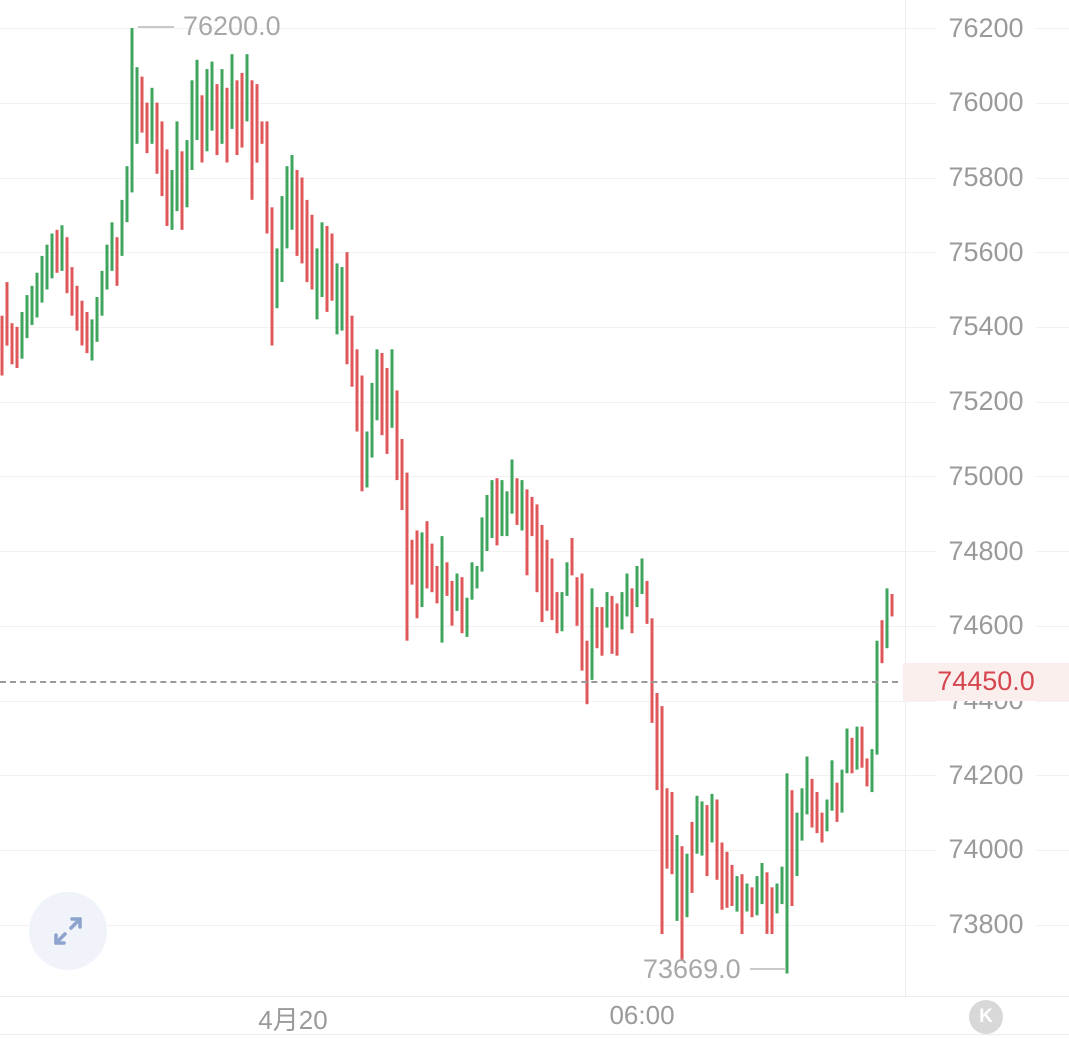 Image resolution: width=1069 pixels, height=1038 pixels. Describe the element at coordinates (986, 1017) in the screenshot. I see `k-line-button: K` at that location.